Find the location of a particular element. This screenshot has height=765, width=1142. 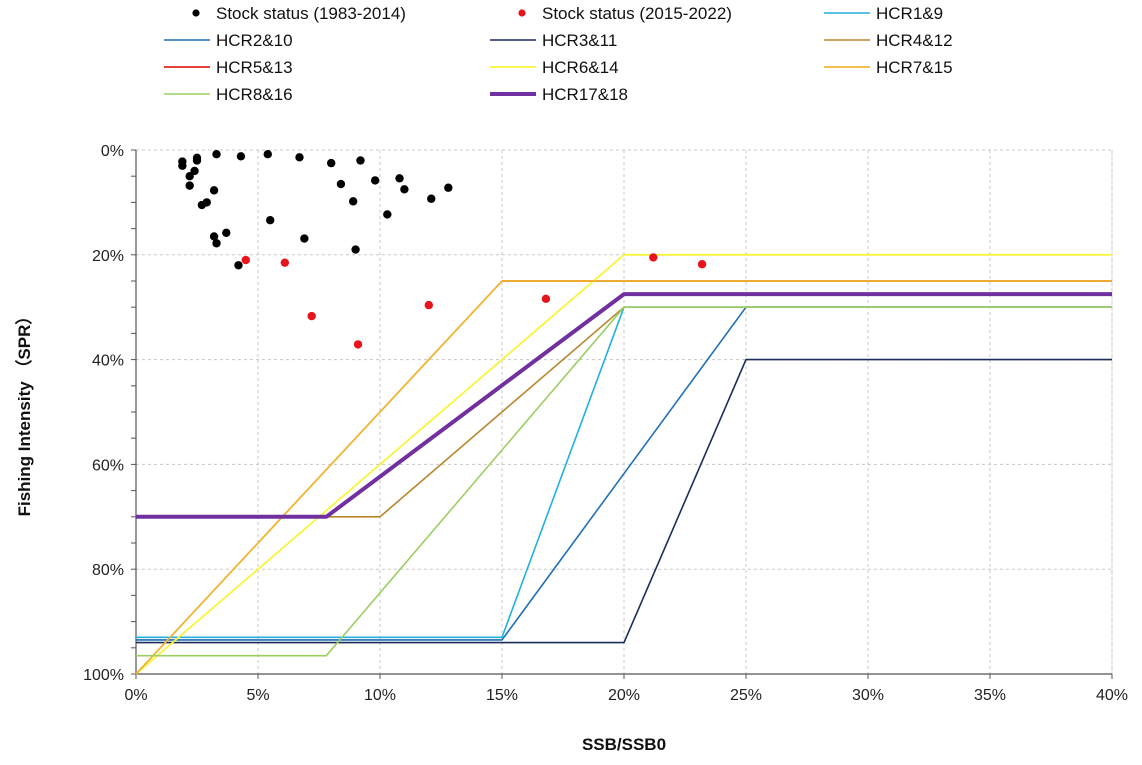

legend-item: HCR5&13 is located at coordinates (228, 67).